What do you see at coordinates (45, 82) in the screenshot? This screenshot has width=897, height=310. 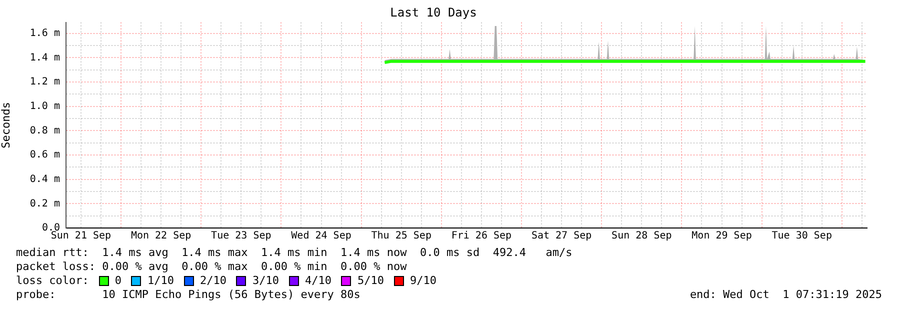 I see `y-tick-label: 1.2 m` at bounding box center [45, 82].